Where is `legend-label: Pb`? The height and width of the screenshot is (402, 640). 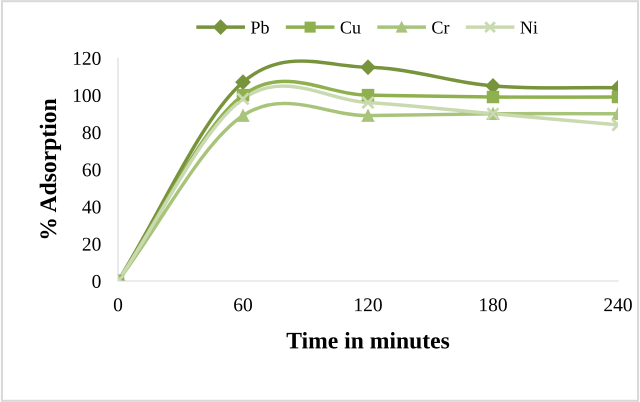
legend-label: Pb is located at coordinates (259, 27).